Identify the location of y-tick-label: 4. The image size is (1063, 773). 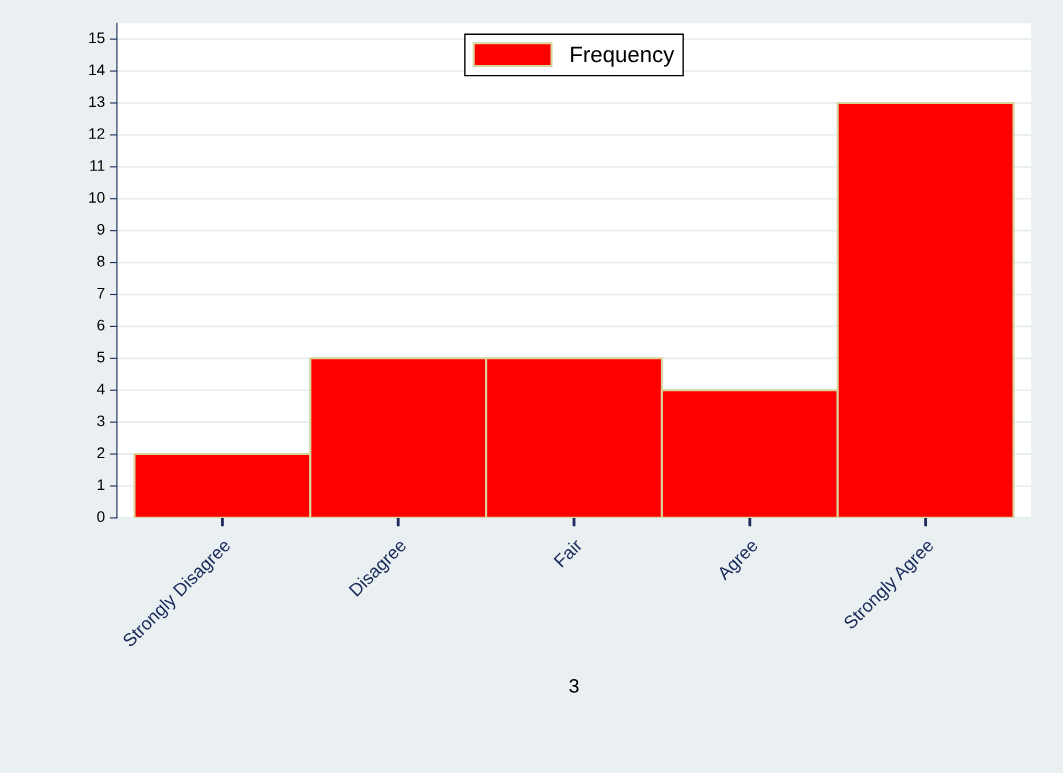
(100, 389).